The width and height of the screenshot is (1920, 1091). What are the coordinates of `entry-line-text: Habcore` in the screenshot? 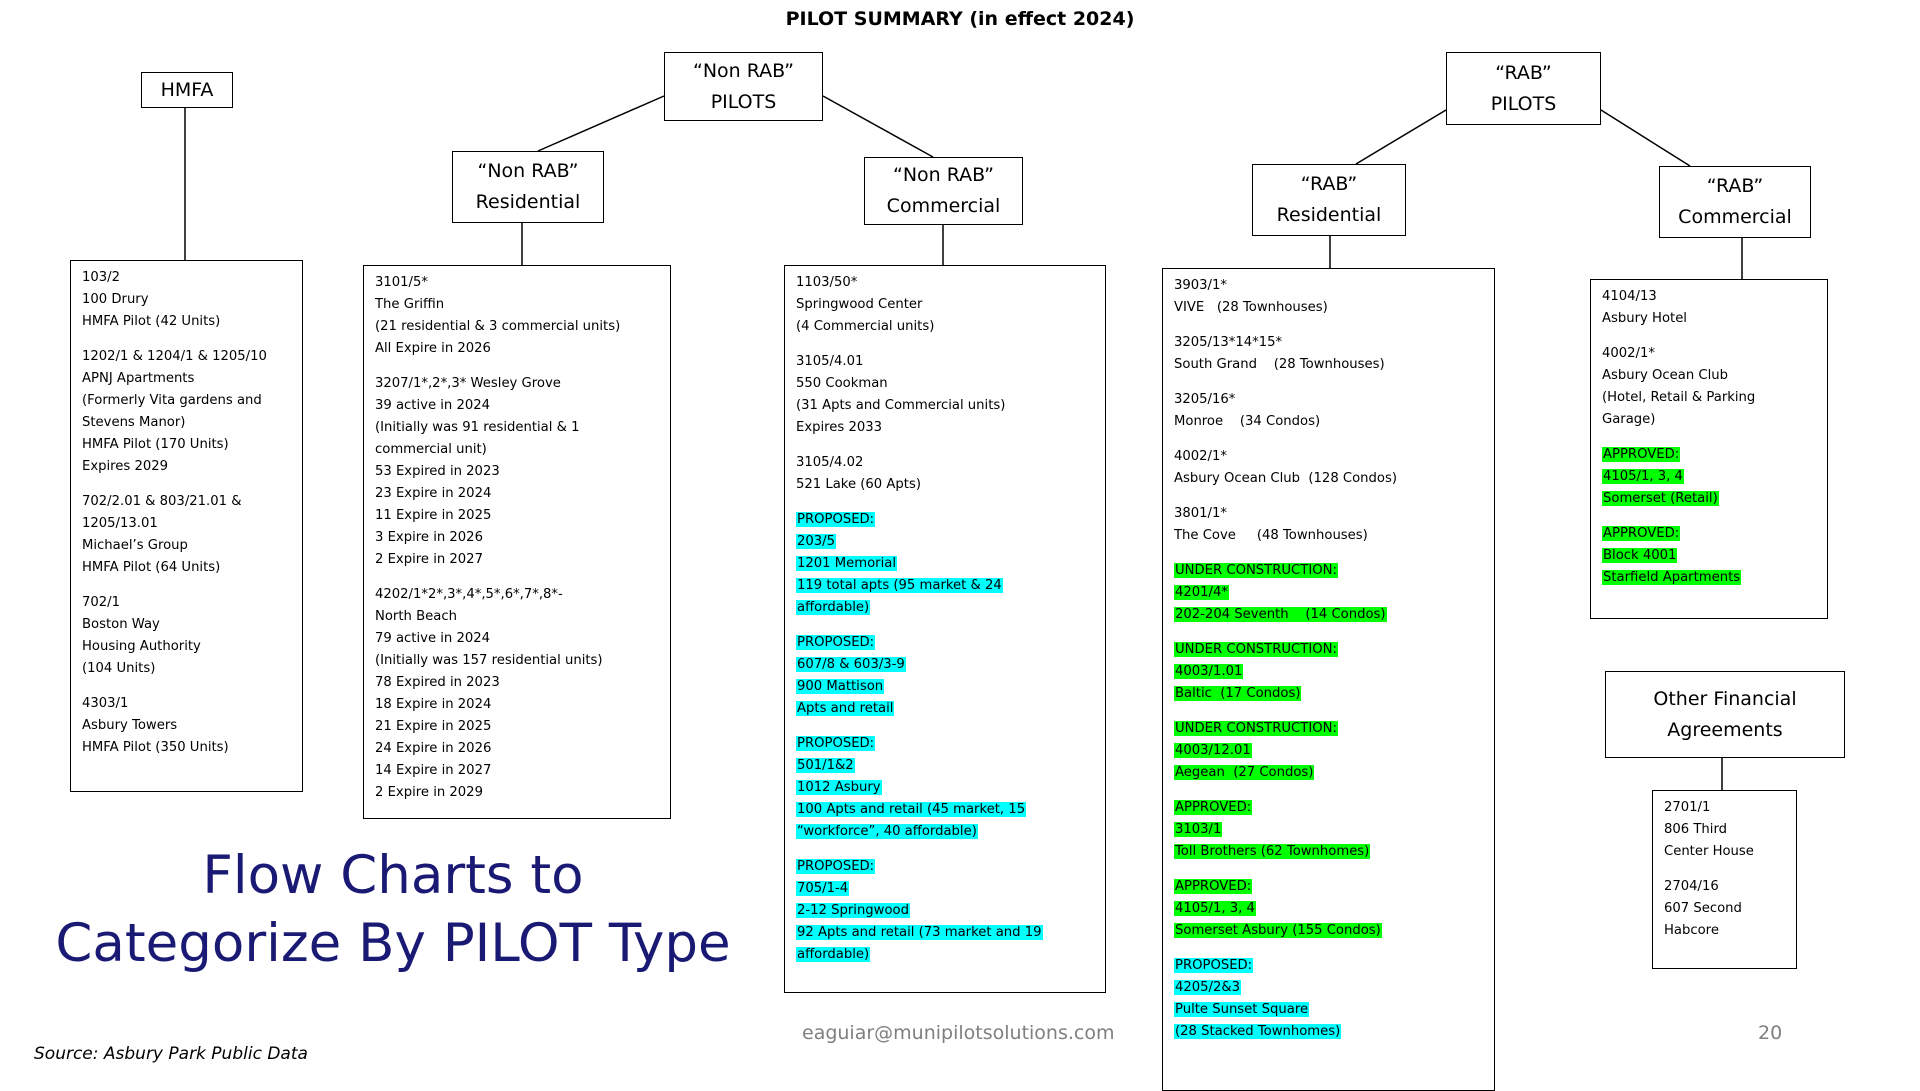 It's located at (1691, 930).